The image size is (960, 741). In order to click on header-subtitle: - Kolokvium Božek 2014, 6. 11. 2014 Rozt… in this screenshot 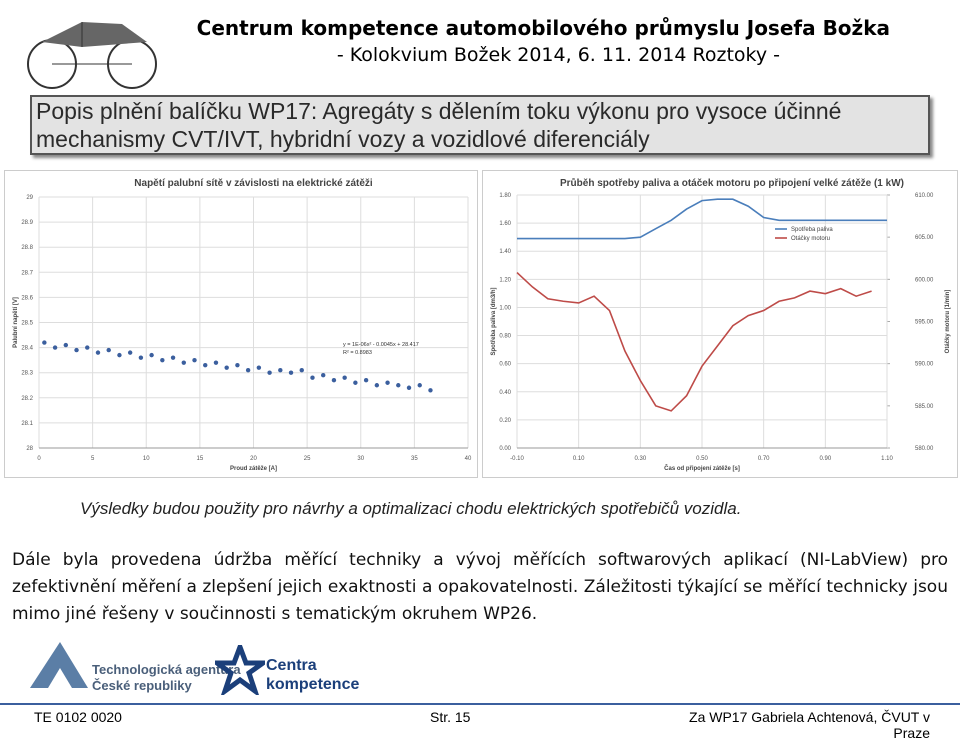, I will do `click(558, 55)`.